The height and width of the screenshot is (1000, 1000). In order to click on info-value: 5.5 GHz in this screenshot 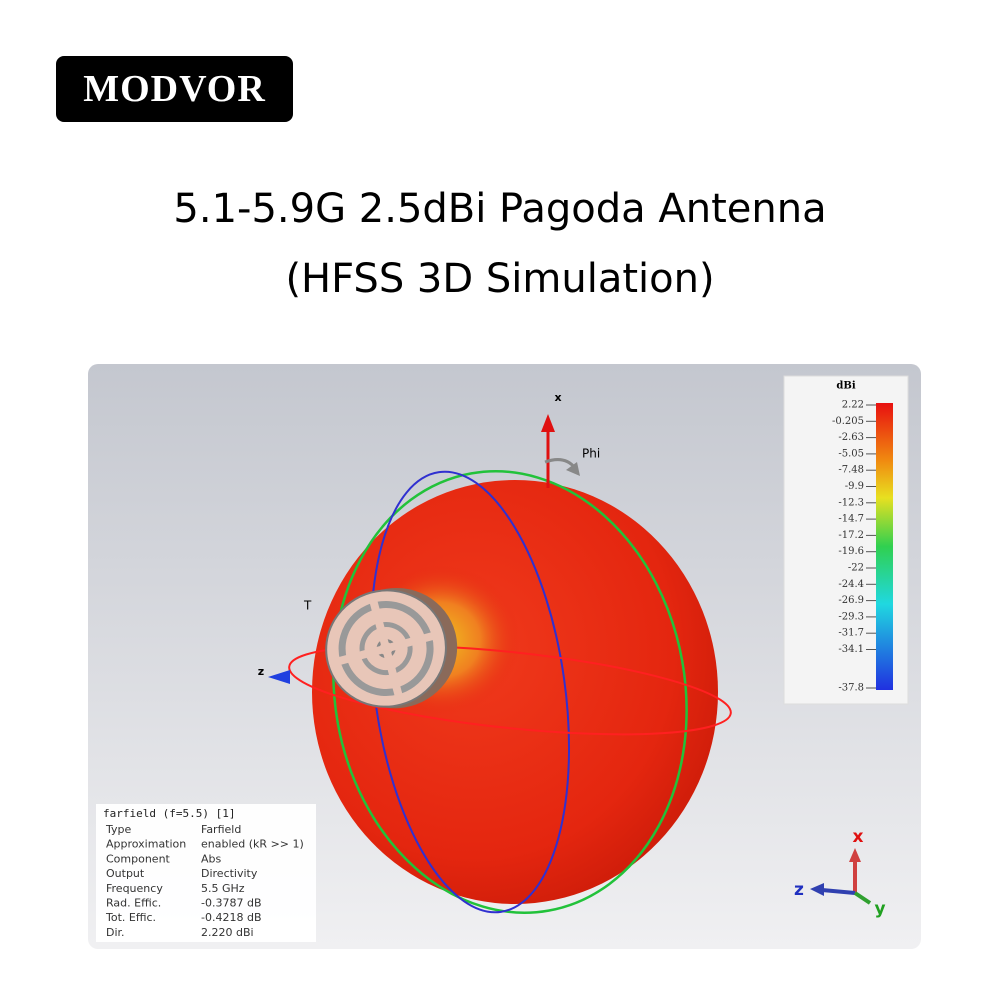, I will do `click(223, 888)`.